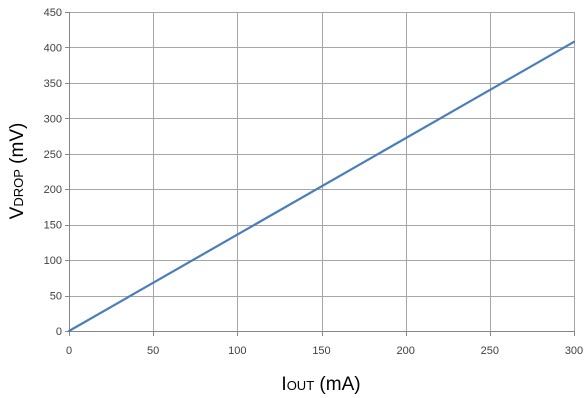 This screenshot has height=398, width=587. I want to click on y-tick-label: 250, so click(53, 155).